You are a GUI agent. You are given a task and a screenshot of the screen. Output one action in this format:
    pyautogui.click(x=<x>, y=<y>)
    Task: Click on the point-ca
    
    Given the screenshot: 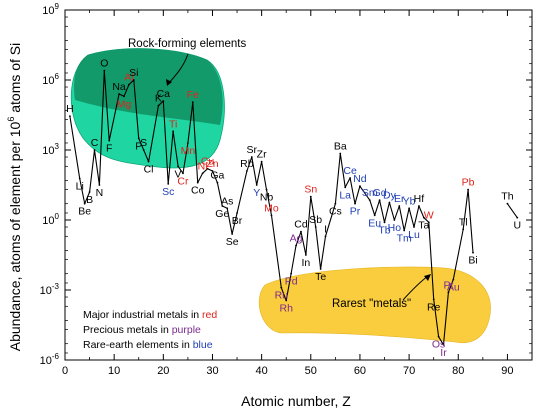 What is the action you would take?
    pyautogui.click(x=163, y=101)
    